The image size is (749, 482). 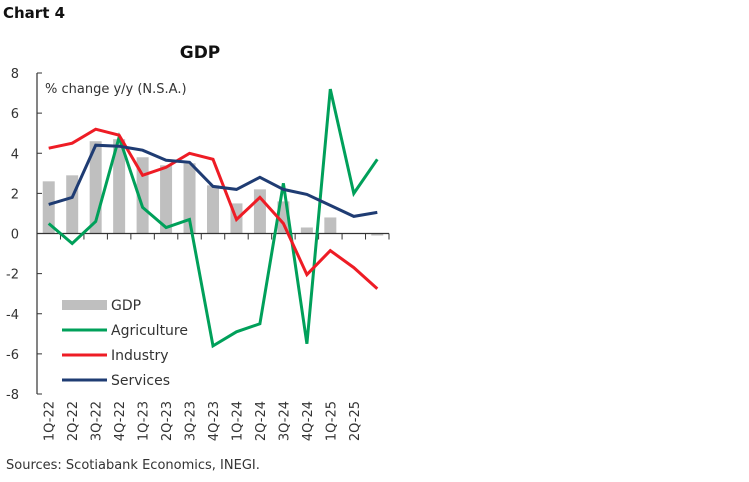 What do you see at coordinates (191, 421) in the screenshot?
I see `x-tick-label: 3Q-23` at bounding box center [191, 421].